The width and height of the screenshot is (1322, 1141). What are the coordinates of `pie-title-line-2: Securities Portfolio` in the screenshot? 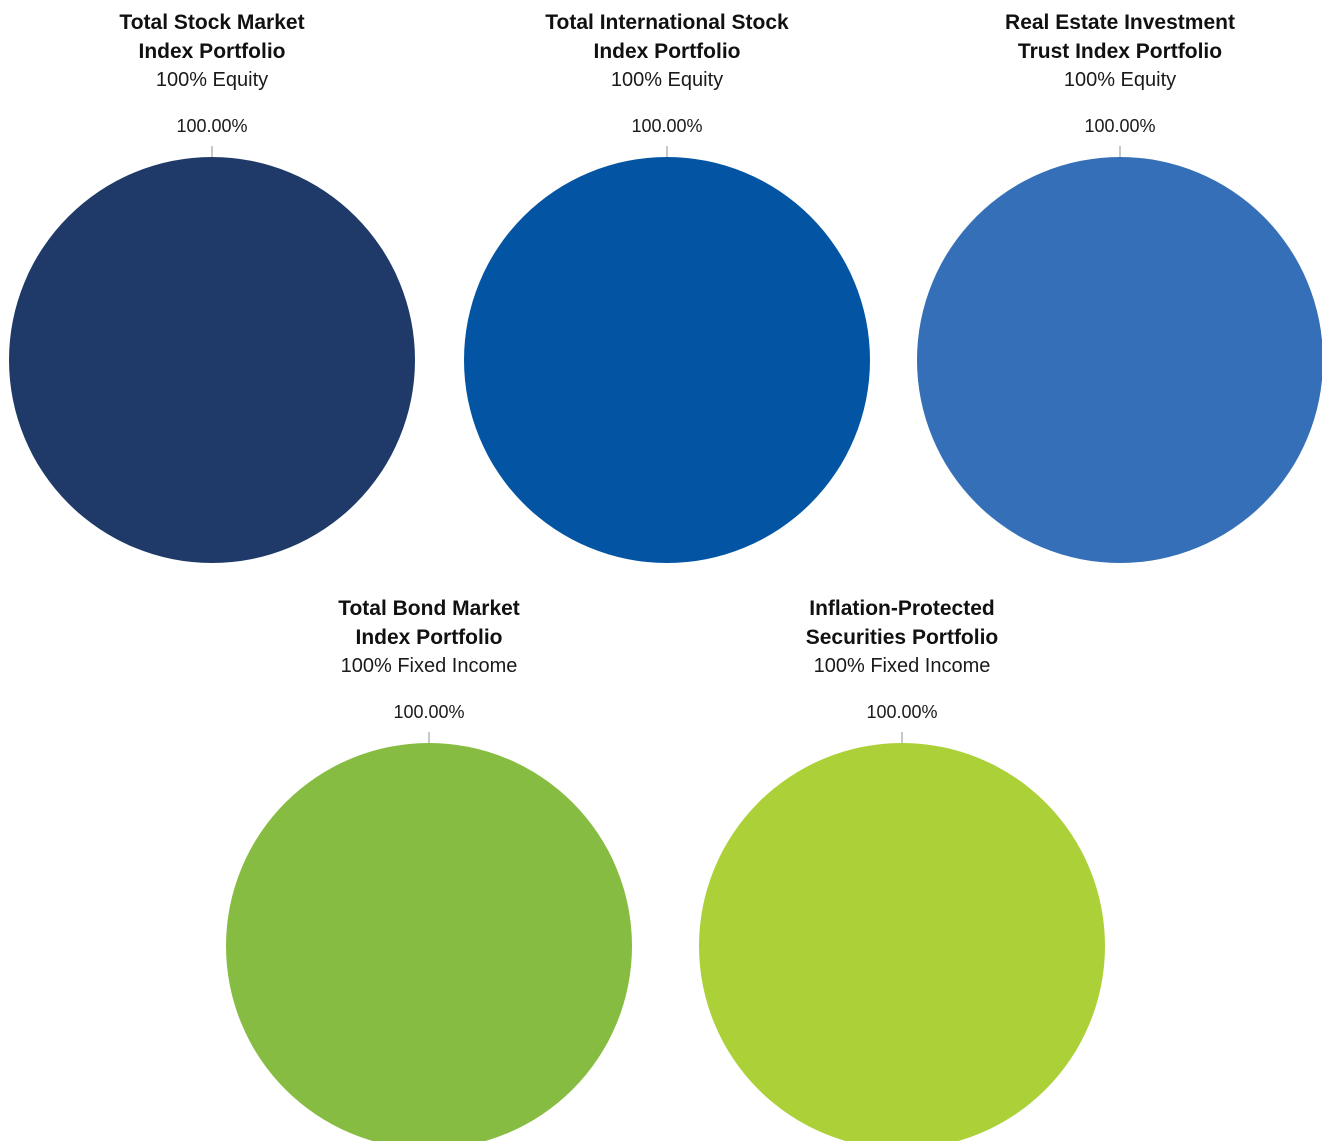 It's located at (902, 637).